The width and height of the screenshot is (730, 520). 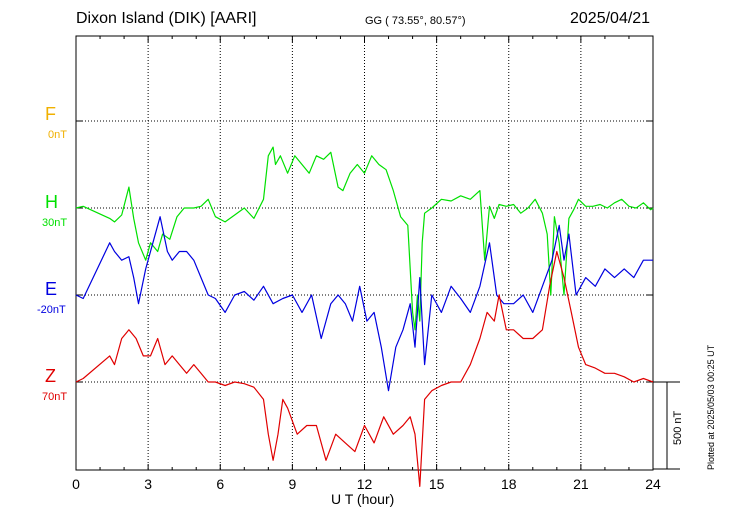 I want to click on scale-bar-label: 500 nT, so click(x=678, y=427).